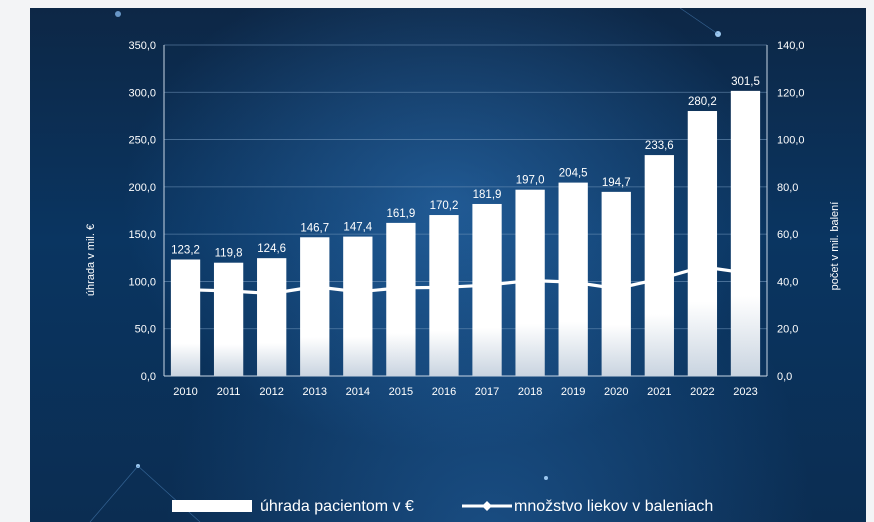 Image resolution: width=874 pixels, height=522 pixels. What do you see at coordinates (148, 377) in the screenshot?
I see `y-tick-label: 0,0` at bounding box center [148, 377].